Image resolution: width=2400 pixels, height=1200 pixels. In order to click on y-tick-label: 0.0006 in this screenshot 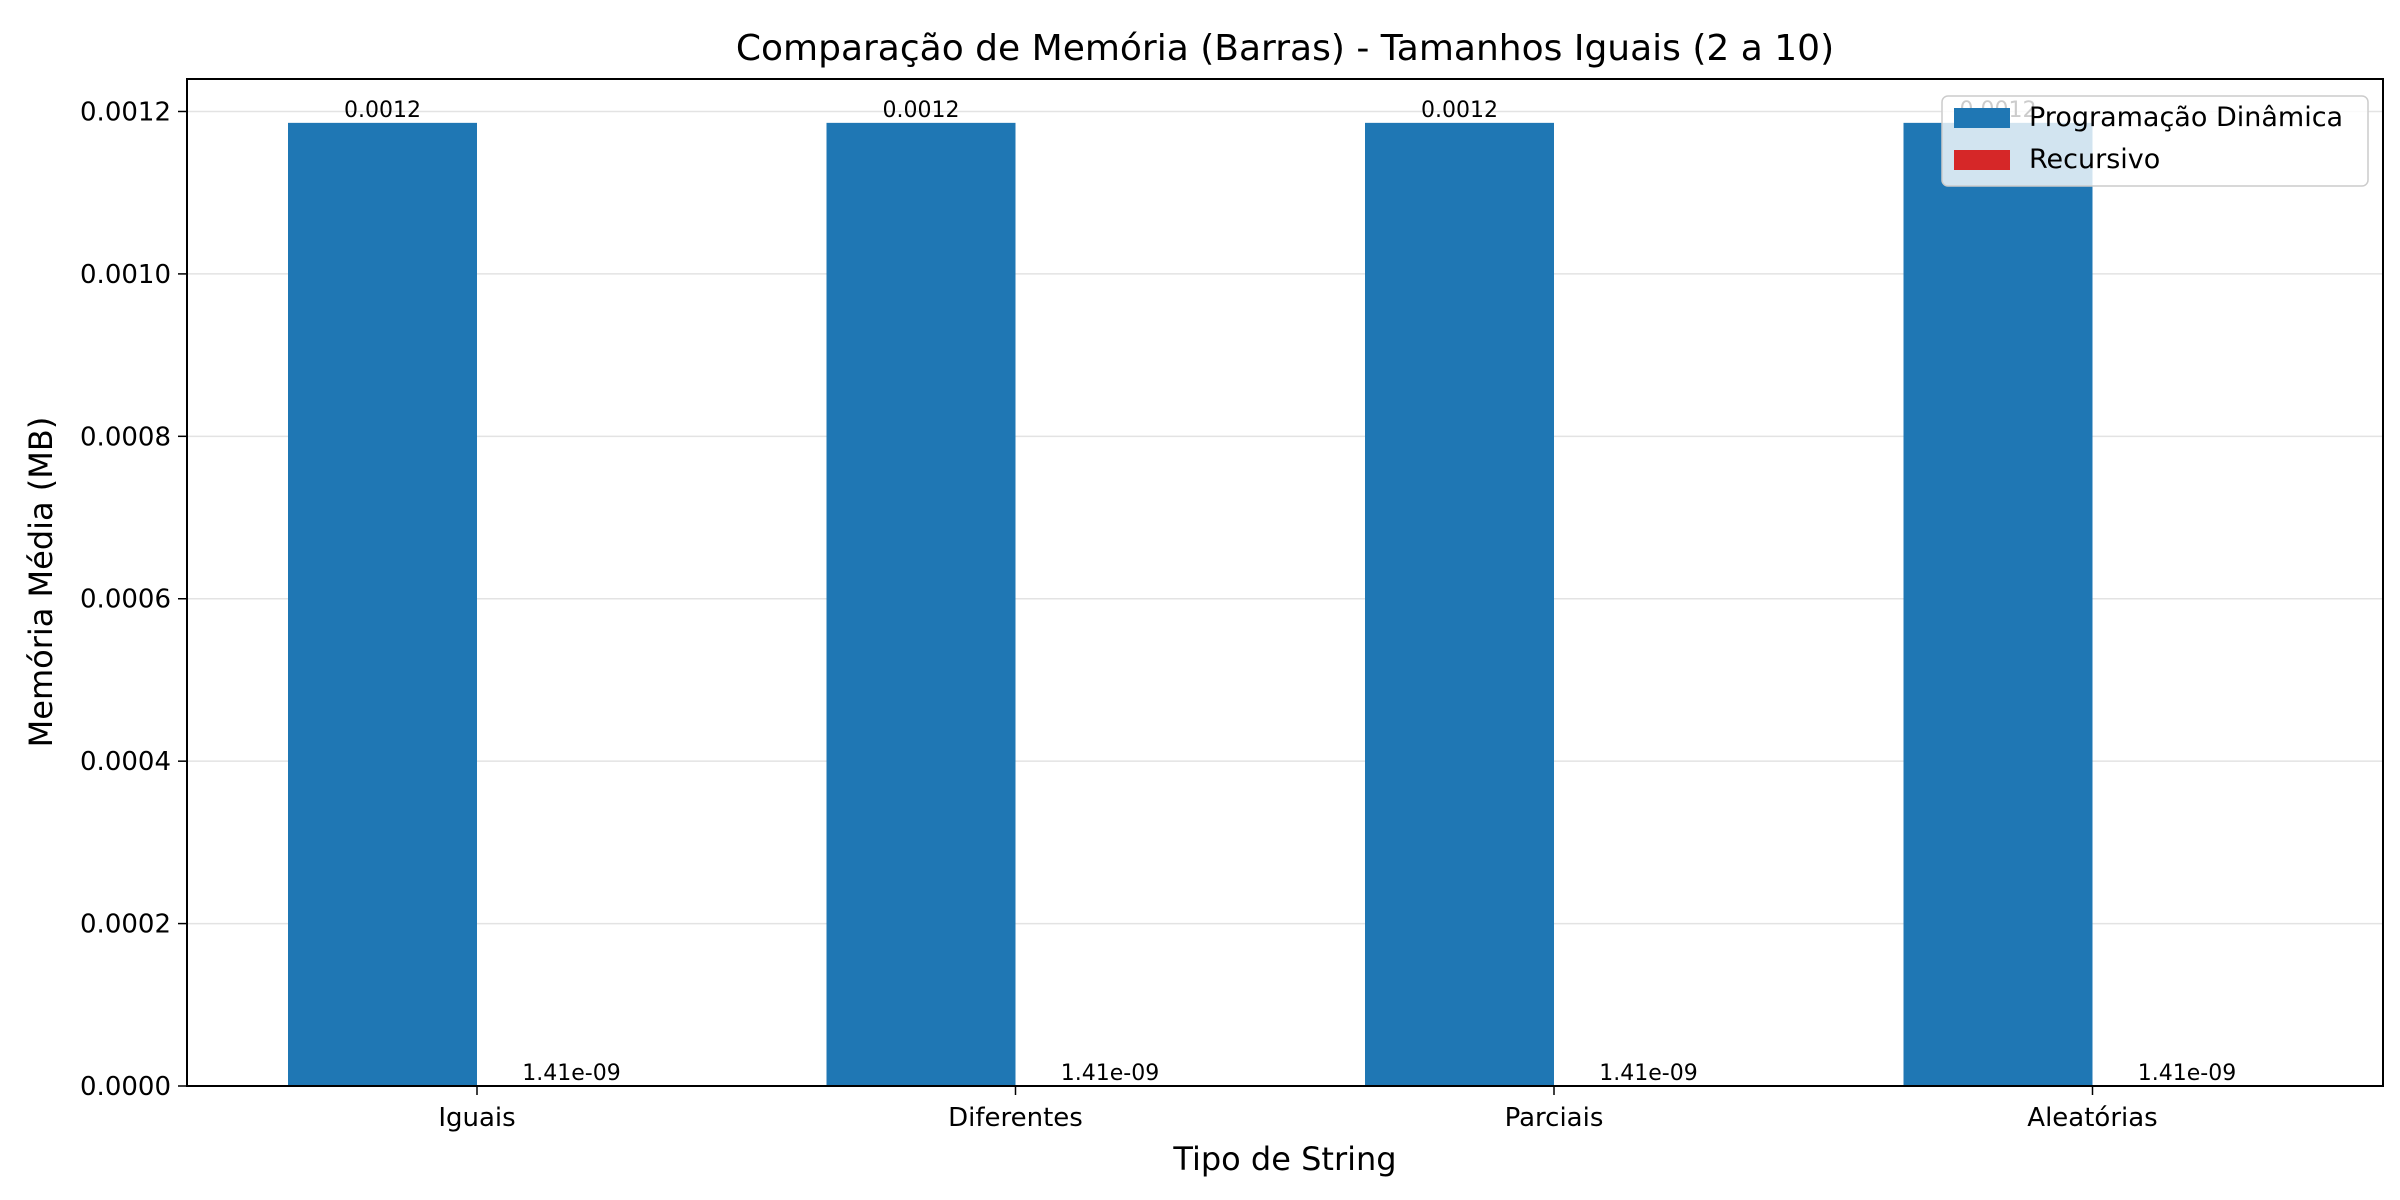, I will do `click(125, 600)`.